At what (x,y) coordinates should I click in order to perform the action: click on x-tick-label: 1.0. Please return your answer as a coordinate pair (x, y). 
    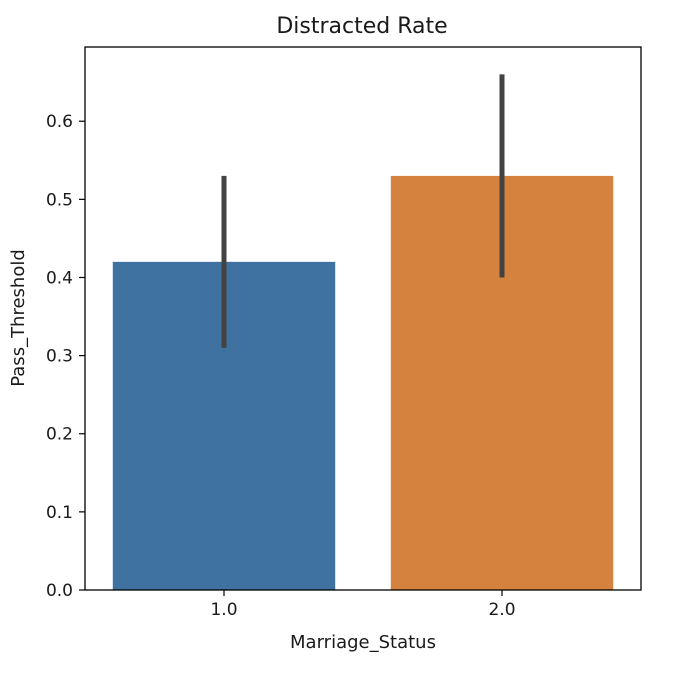
    Looking at the image, I should click on (223, 610).